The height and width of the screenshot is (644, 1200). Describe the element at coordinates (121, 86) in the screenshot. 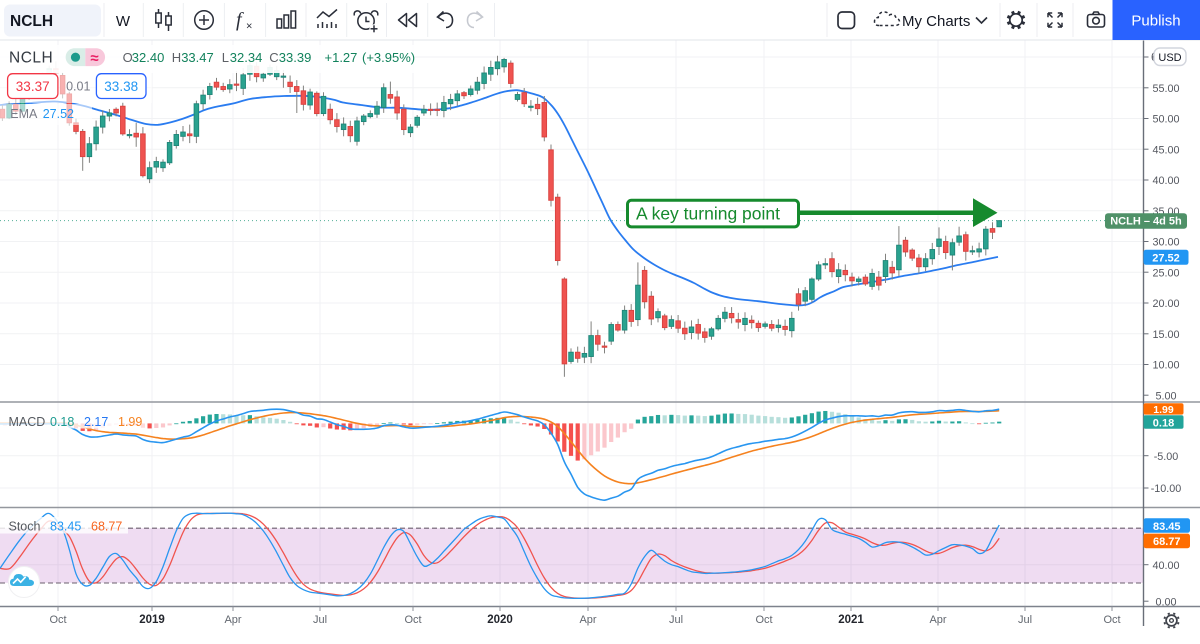

I see `svg-text: 33.38` at that location.